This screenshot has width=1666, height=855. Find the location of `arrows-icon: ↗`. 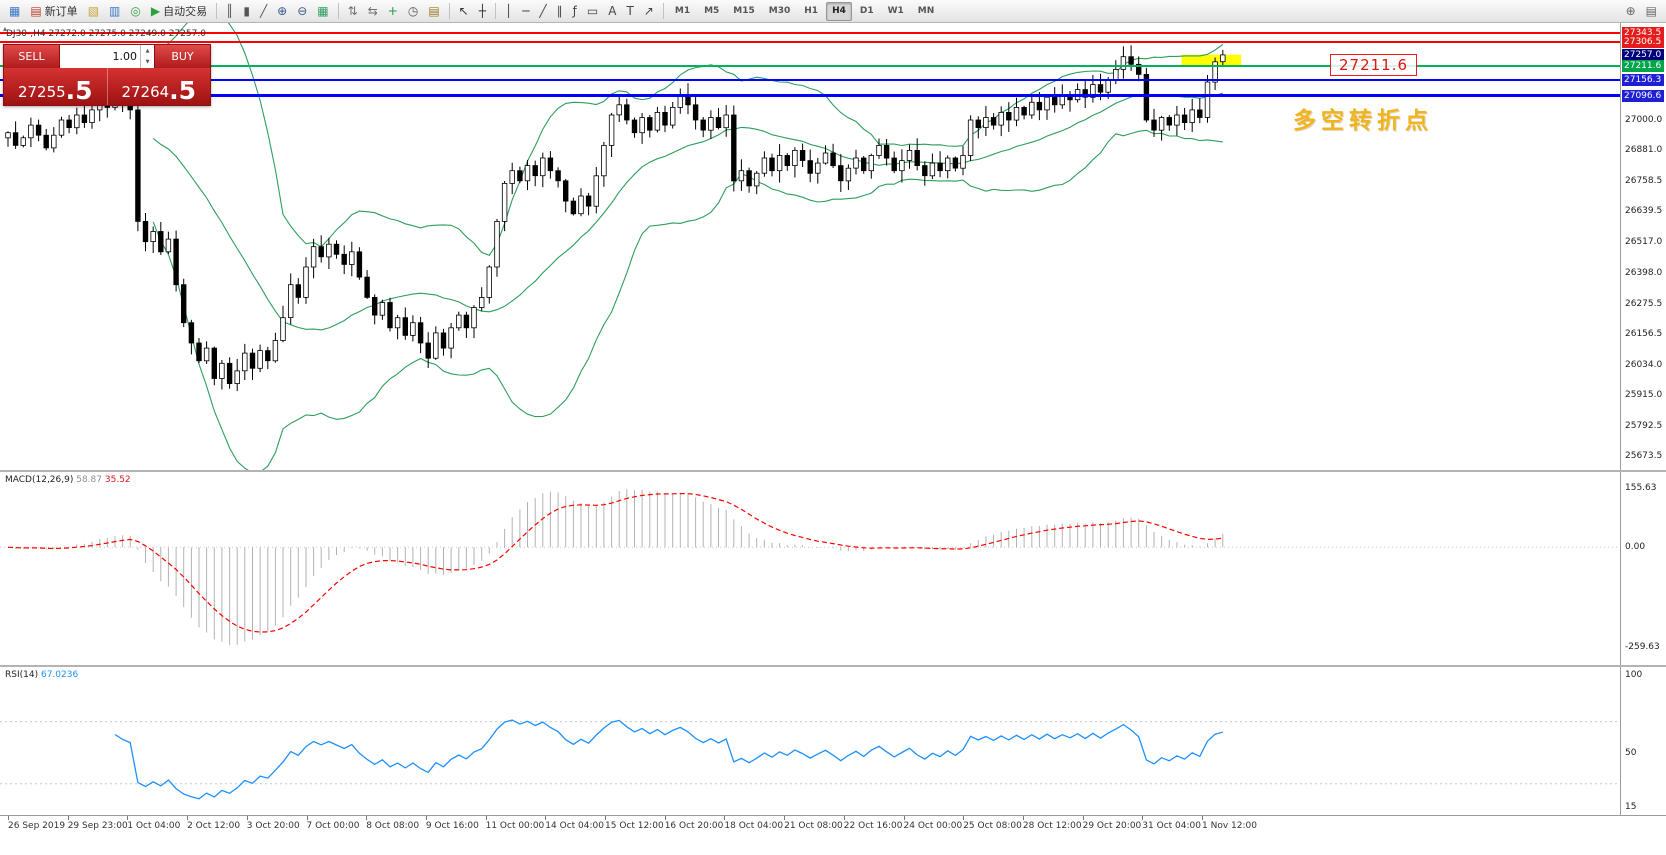

arrows-icon: ↗ is located at coordinates (649, 11).